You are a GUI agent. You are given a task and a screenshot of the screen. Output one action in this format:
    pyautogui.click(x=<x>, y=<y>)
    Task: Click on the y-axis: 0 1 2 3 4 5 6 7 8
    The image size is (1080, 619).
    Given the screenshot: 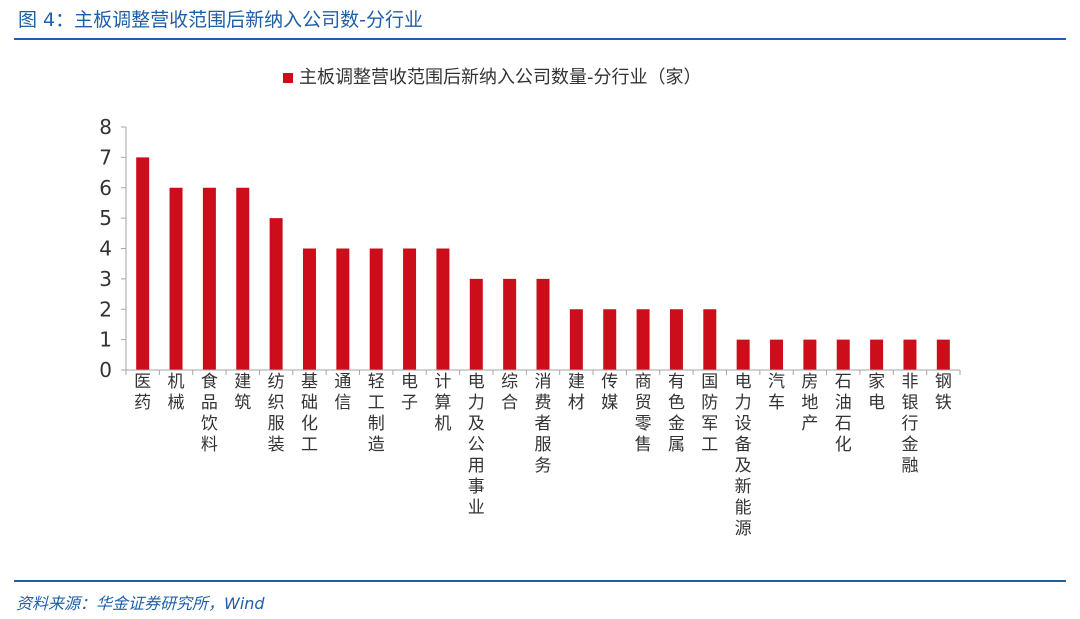 What is the action you would take?
    pyautogui.click(x=113, y=248)
    